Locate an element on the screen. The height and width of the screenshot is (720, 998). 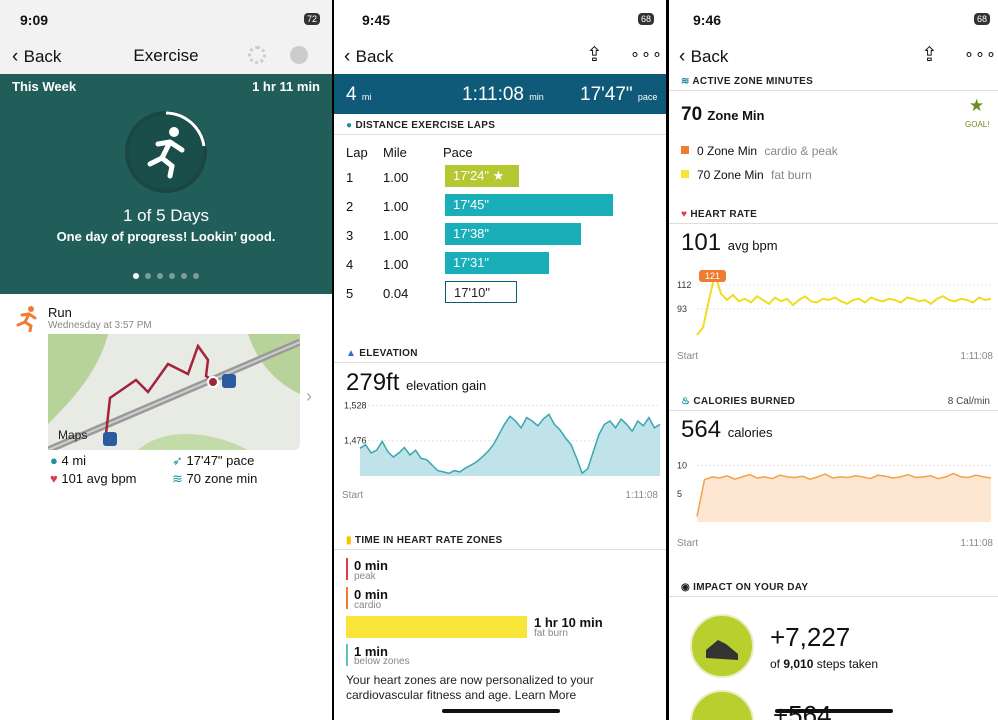
learn-more-link: Learn More is located at coordinates (545, 695).